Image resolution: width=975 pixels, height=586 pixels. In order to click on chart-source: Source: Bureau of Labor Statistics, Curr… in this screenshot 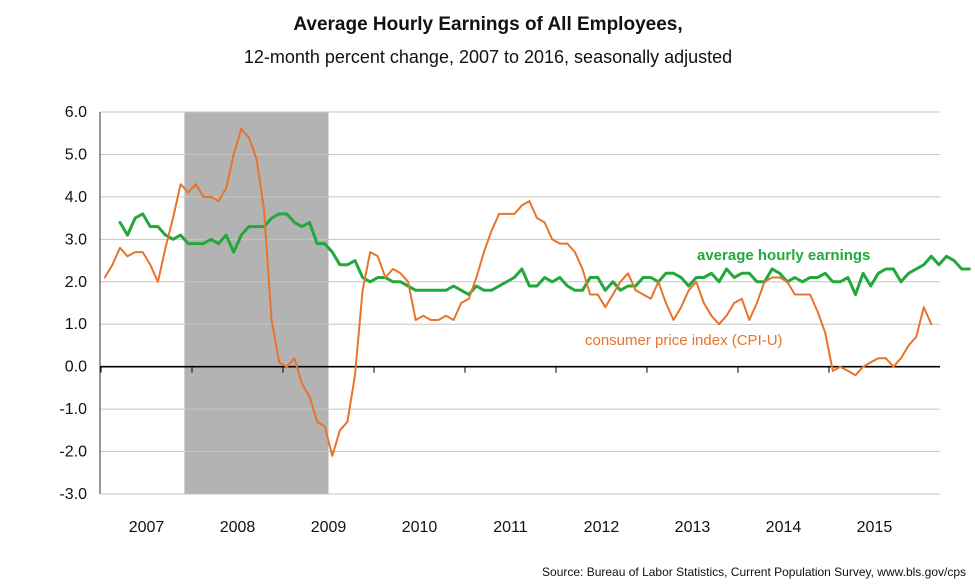, I will do `click(754, 572)`.